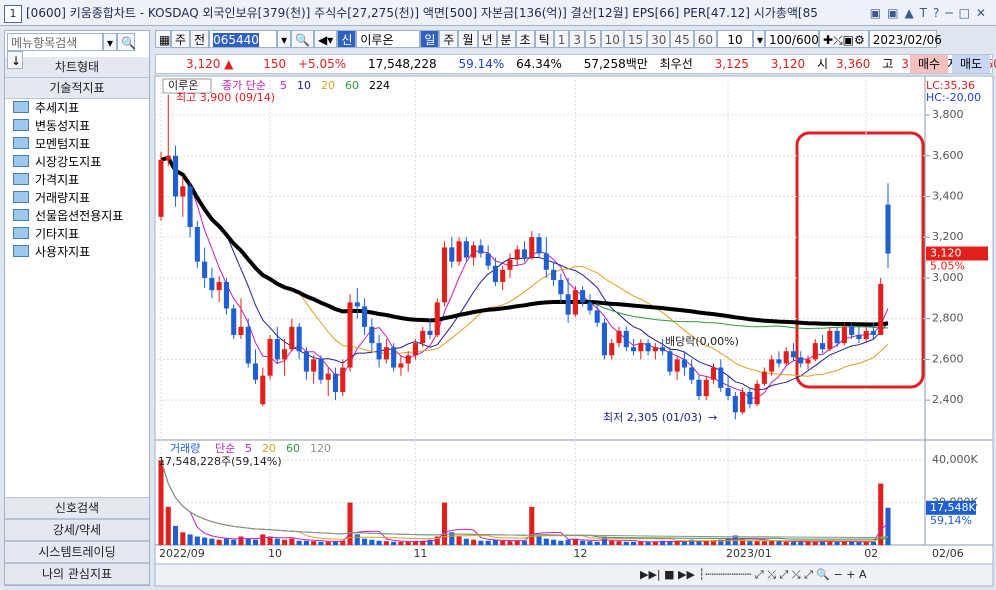  Describe the element at coordinates (77, 67) in the screenshot. I see `chart-type: 차트형태` at that location.